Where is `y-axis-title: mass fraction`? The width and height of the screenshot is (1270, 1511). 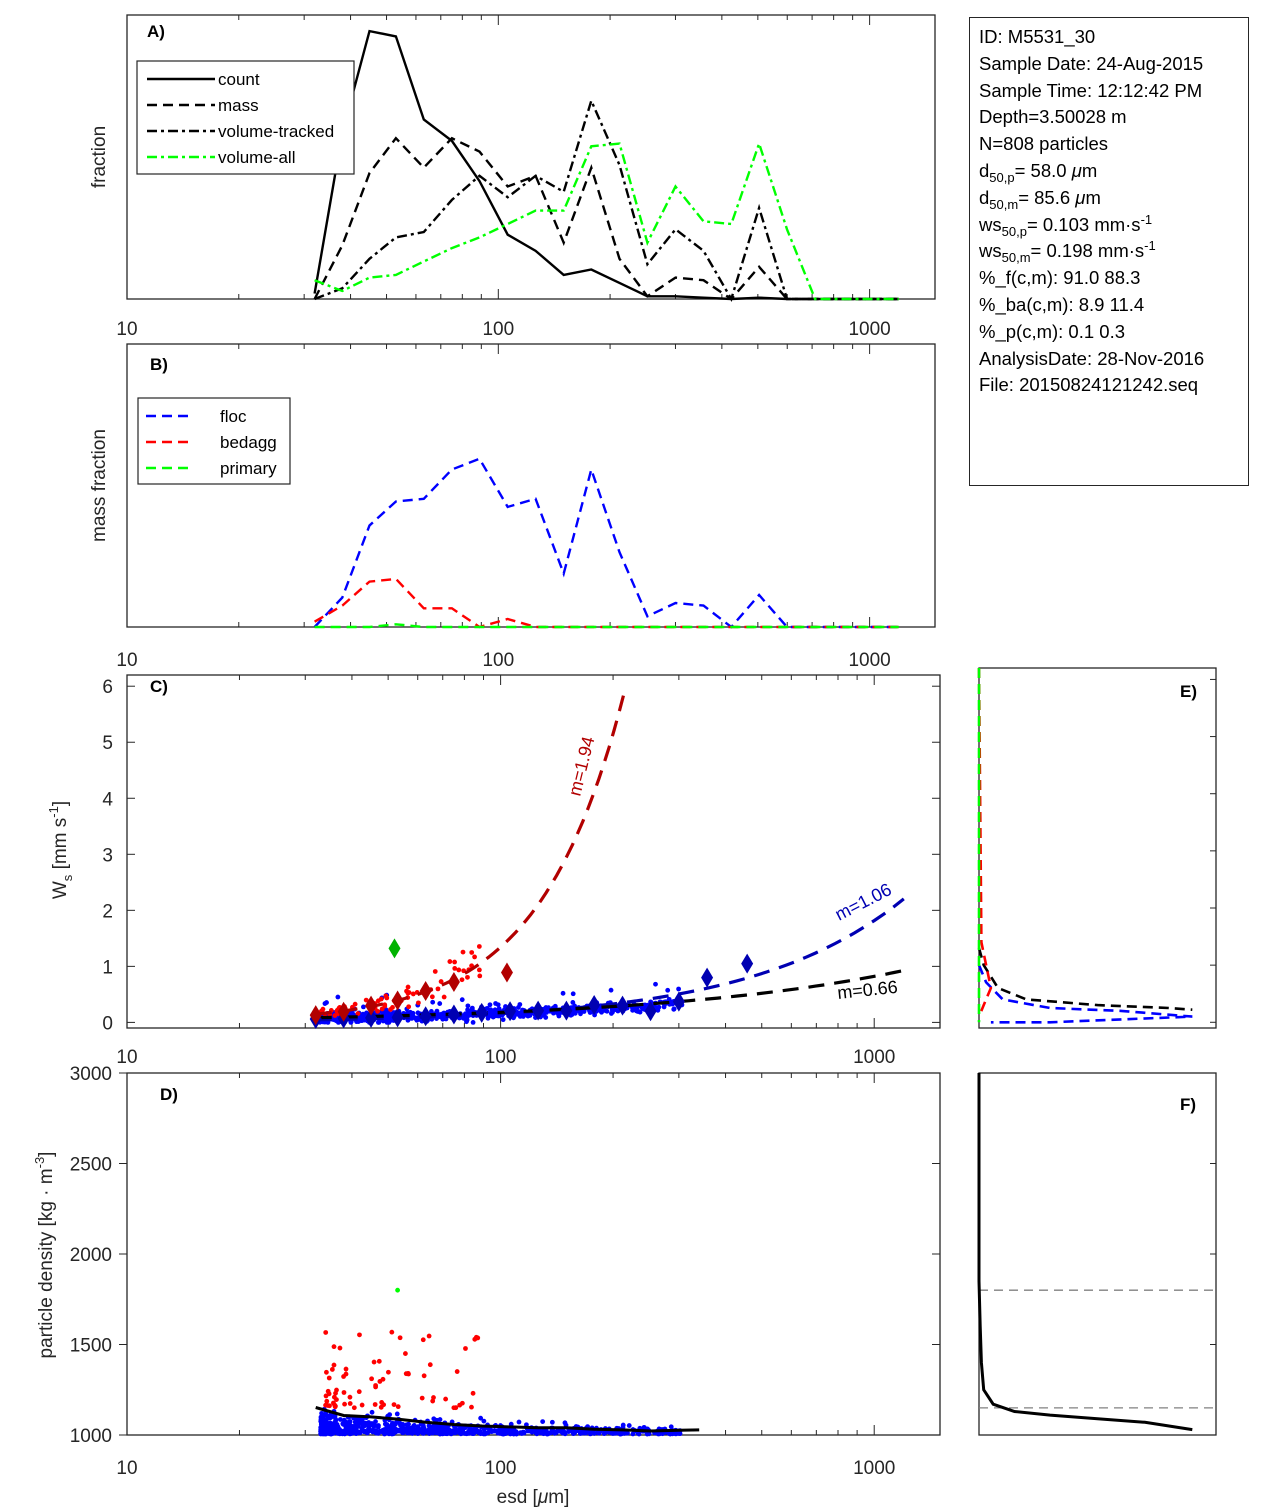
y-axis-title: mass fraction is located at coordinates (99, 485).